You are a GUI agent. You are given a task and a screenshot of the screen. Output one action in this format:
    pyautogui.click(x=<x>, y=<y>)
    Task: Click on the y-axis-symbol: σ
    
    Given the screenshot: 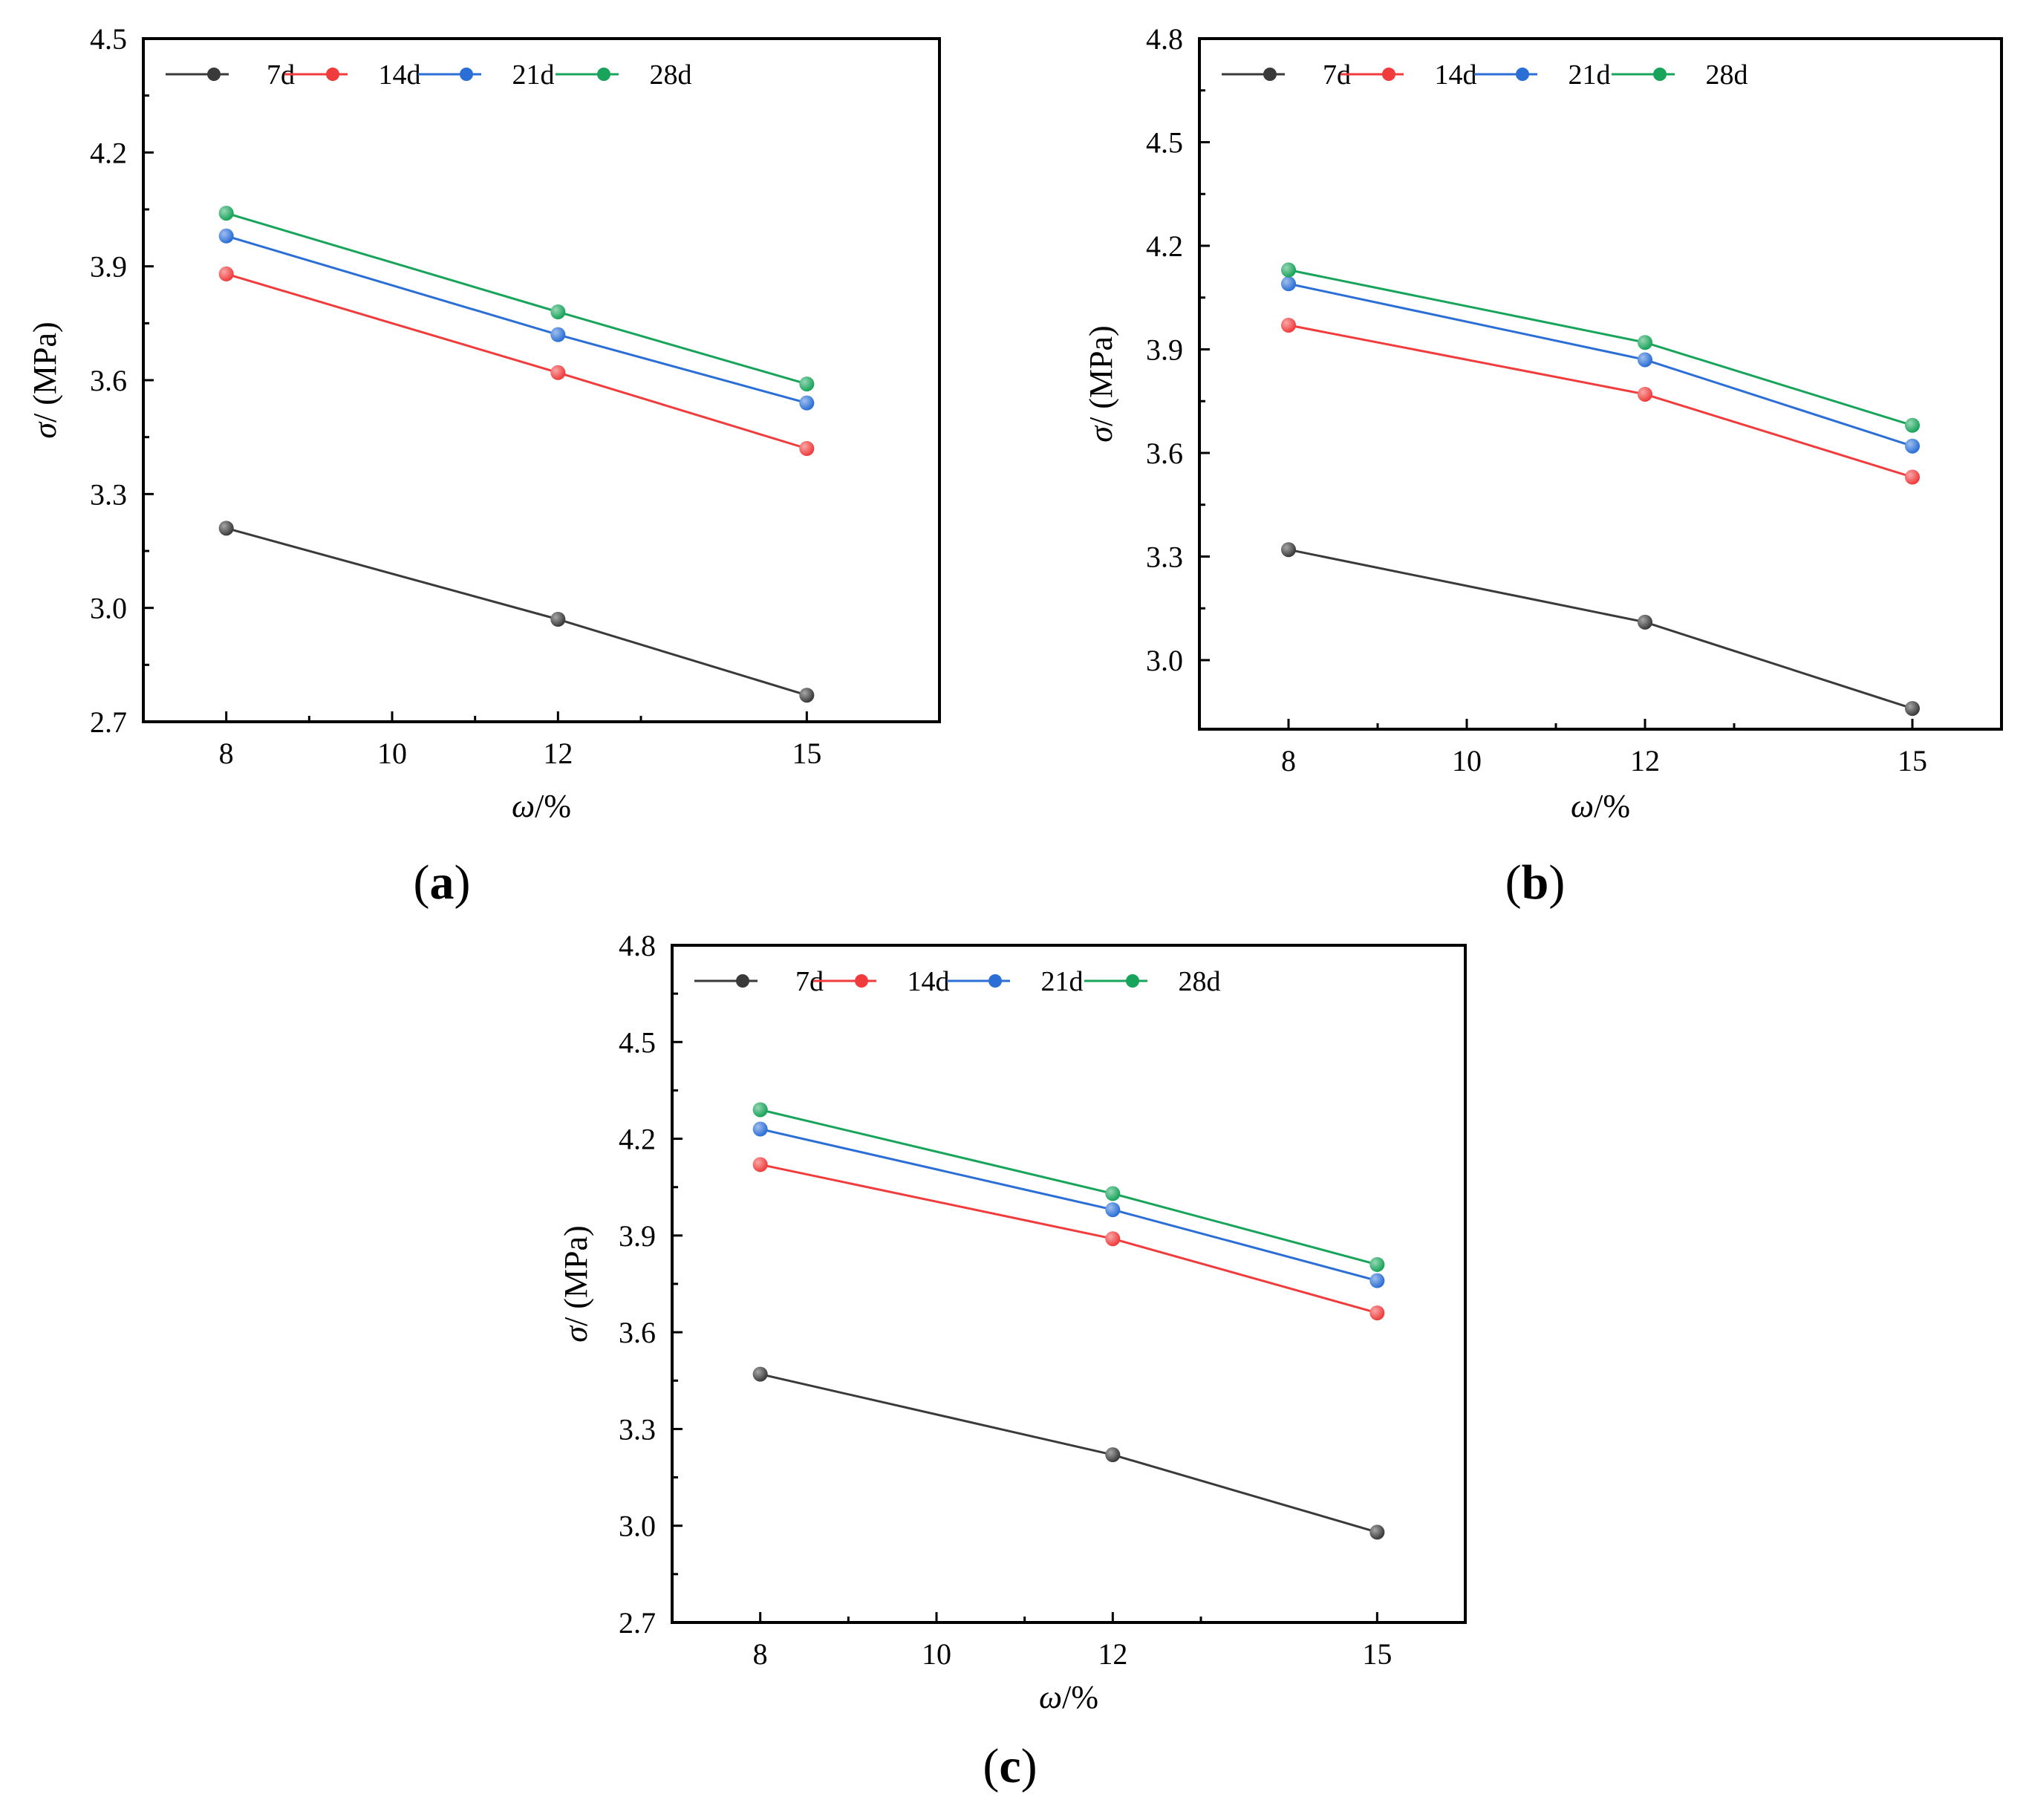 What is the action you would take?
    pyautogui.click(x=576, y=1334)
    